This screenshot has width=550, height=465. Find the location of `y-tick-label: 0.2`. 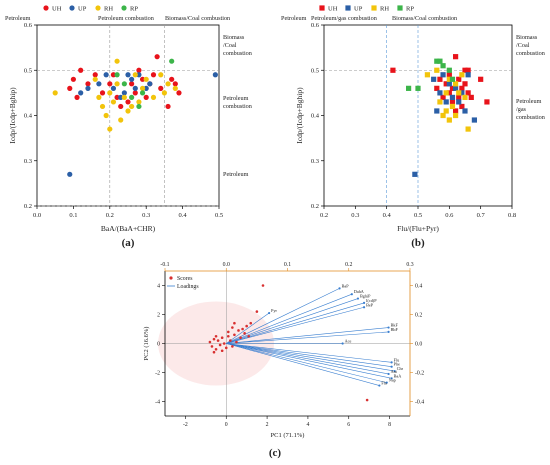

y-tick-label: 0.2 is located at coordinates (28, 206).